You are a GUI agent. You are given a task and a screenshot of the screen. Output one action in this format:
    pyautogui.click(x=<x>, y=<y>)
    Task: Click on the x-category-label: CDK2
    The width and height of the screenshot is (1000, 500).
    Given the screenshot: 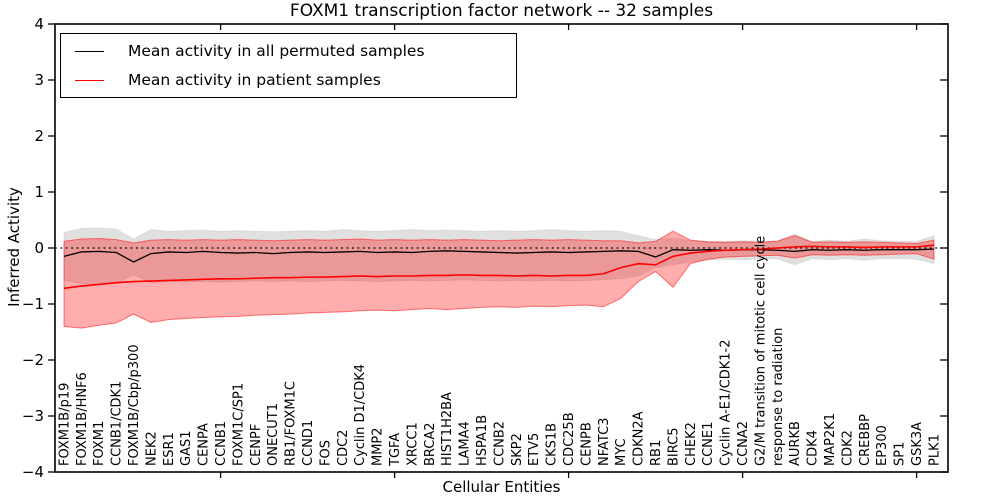 What is the action you would take?
    pyautogui.click(x=847, y=448)
    